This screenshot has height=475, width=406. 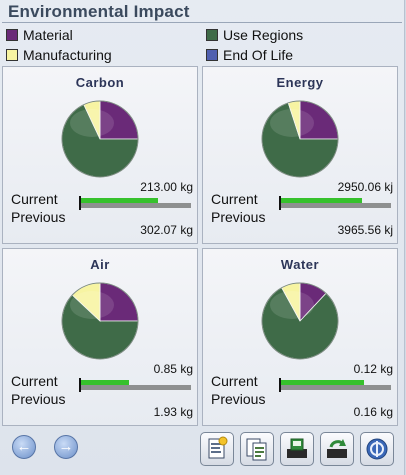 What do you see at coordinates (373, 369) in the screenshot?
I see `current-value: 0.12 kg` at bounding box center [373, 369].